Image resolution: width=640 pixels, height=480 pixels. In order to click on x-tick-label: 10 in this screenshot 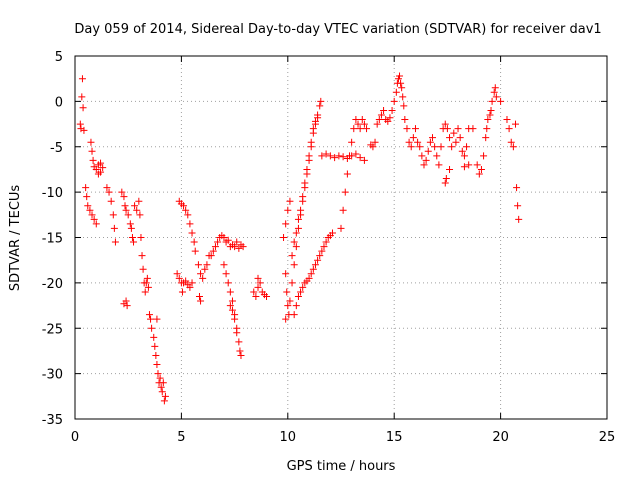, I will do `click(288, 437)`.